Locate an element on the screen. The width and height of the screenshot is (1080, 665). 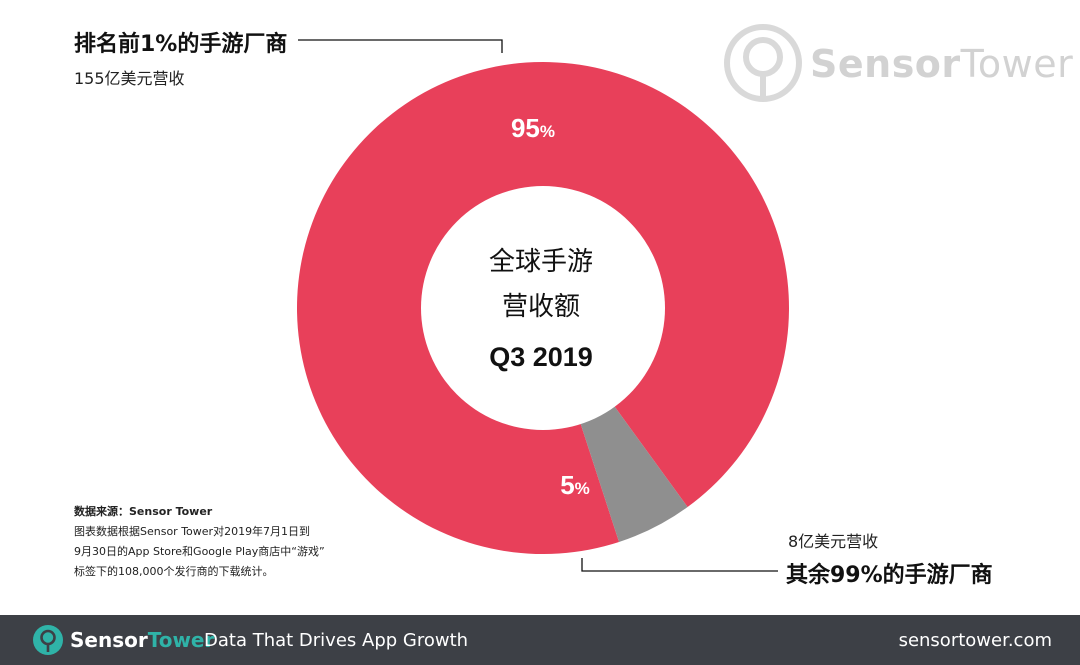
label-rest-revenue: 8亿美元营收 is located at coordinates (833, 541).